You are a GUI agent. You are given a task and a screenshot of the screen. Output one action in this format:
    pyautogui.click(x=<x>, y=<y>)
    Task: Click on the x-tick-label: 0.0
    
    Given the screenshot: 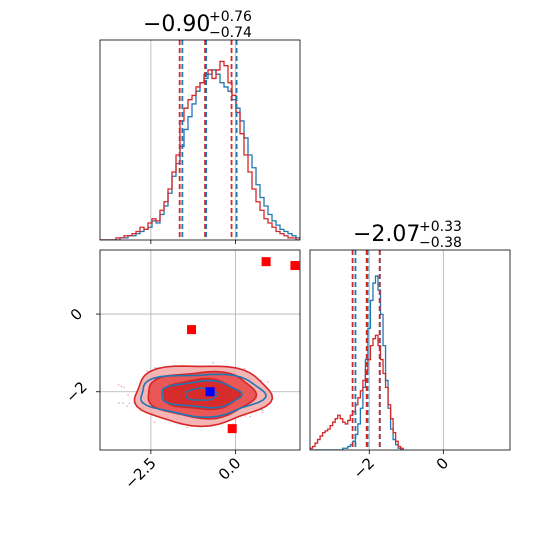 What is the action you would take?
    pyautogui.click(x=230, y=469)
    